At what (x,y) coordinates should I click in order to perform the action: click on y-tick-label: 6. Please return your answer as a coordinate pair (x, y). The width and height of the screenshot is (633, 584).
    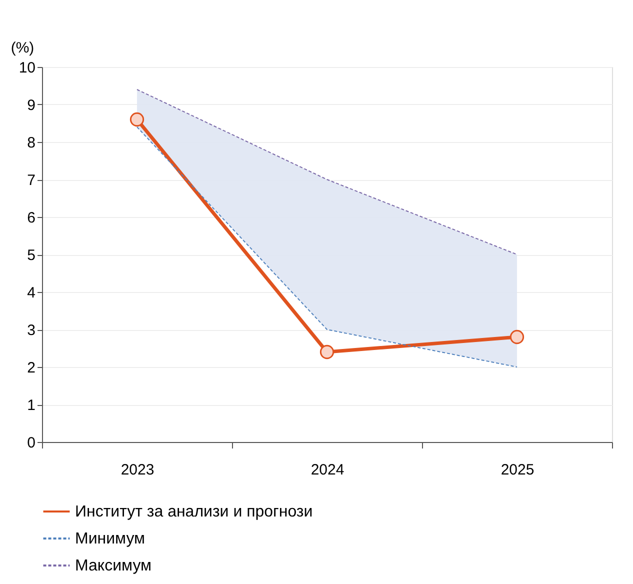
    Looking at the image, I should click on (31, 218).